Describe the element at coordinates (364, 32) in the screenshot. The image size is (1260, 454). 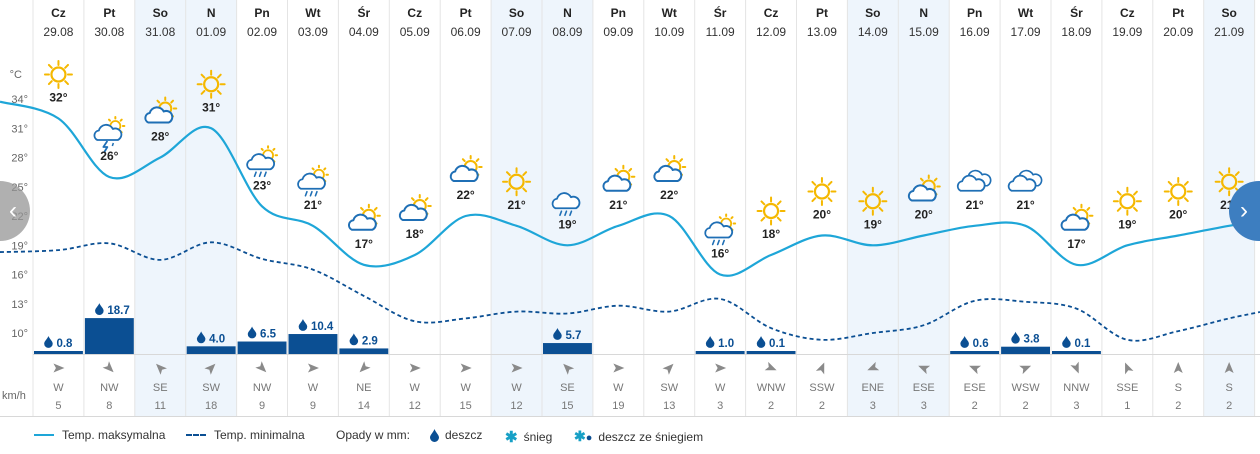
I see `day-date: 04.09` at that location.